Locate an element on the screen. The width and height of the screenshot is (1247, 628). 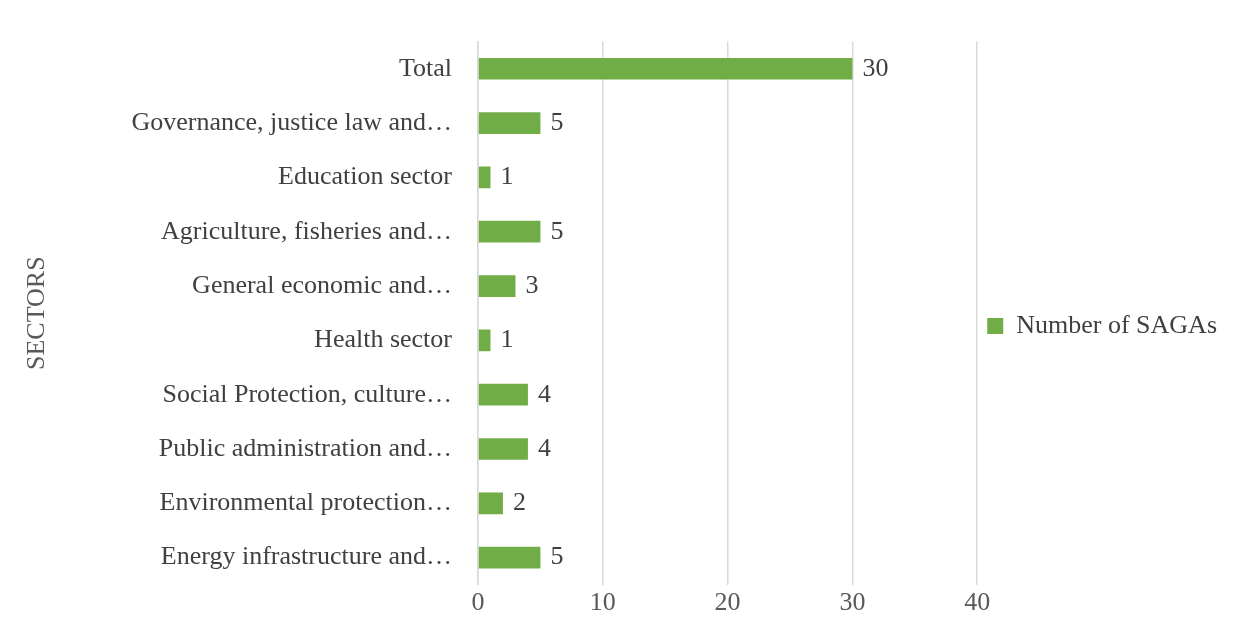
data-label: 2 is located at coordinates (519, 502).